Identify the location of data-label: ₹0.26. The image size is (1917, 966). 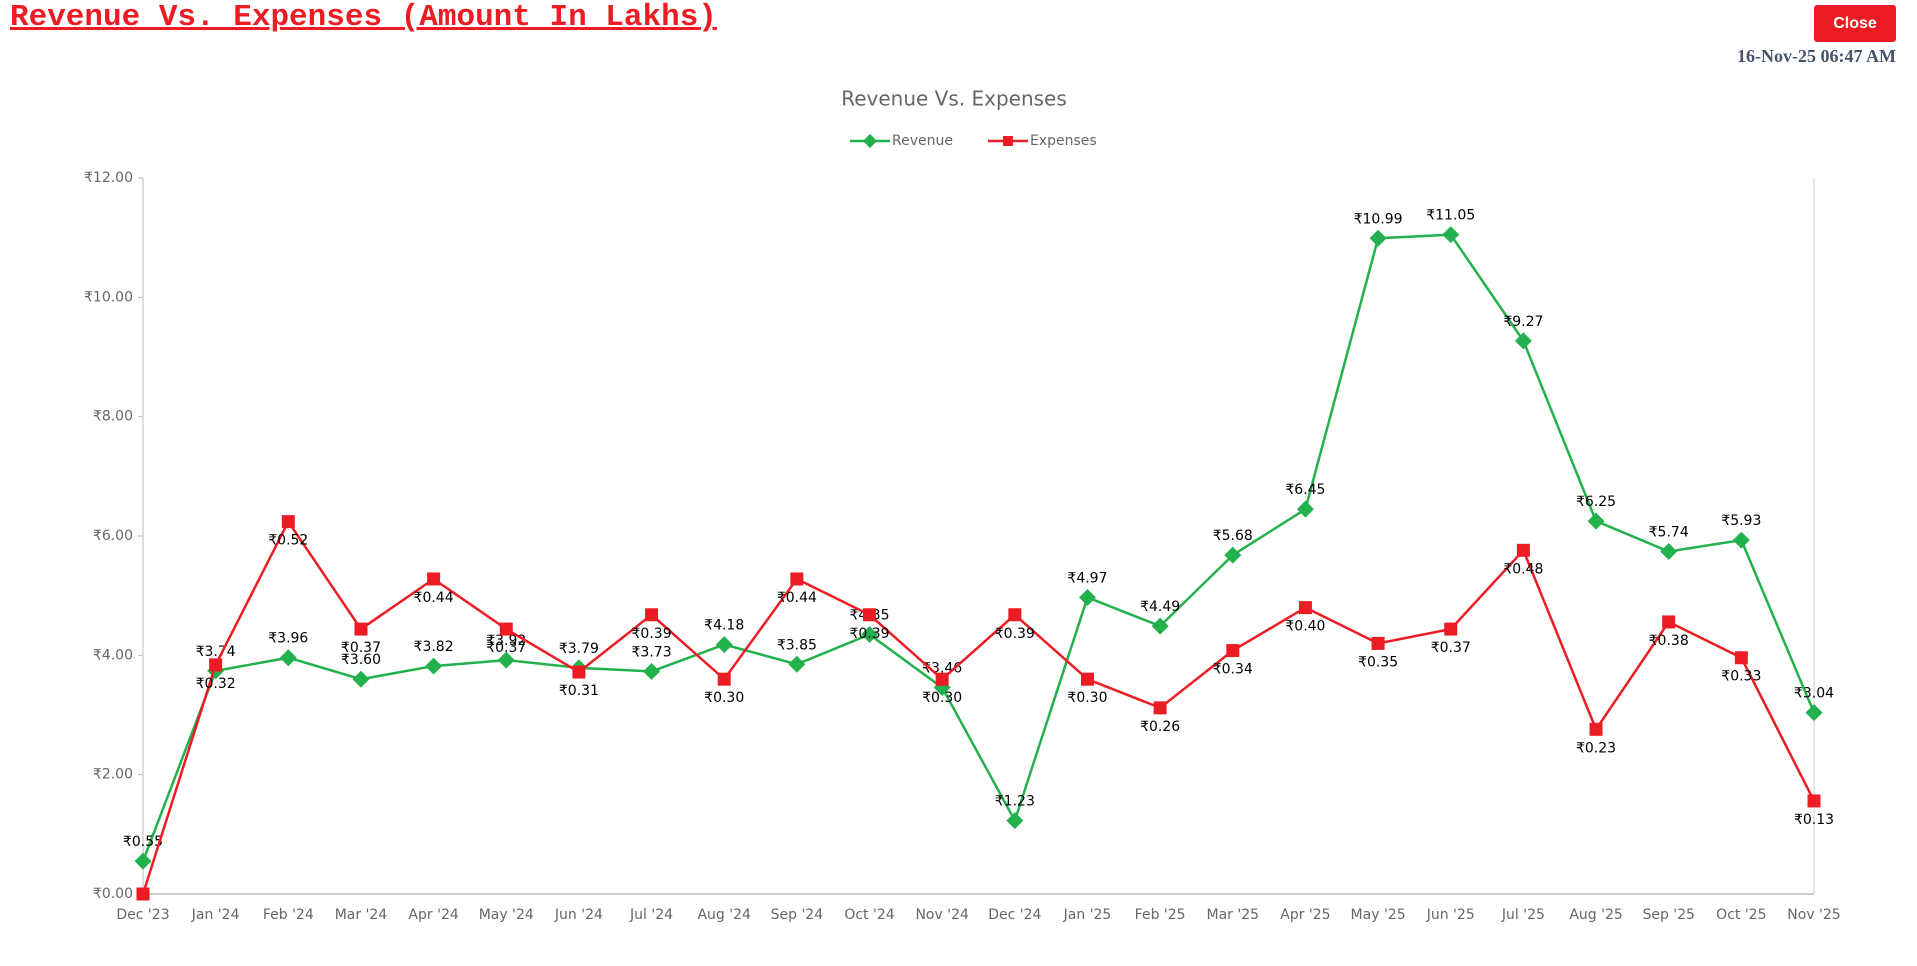
(1160, 727).